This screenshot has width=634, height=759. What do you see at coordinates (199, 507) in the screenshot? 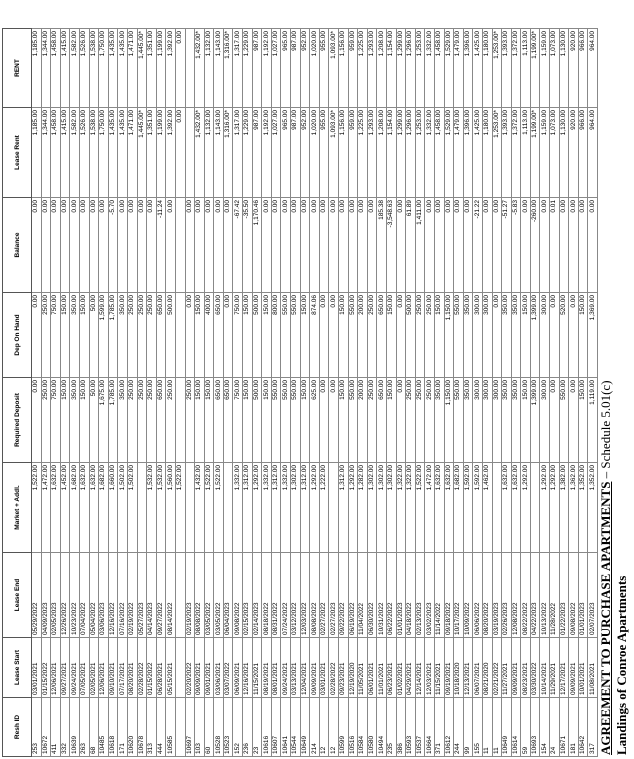
I see `table-cell: 1,432.00` at bounding box center [199, 507].